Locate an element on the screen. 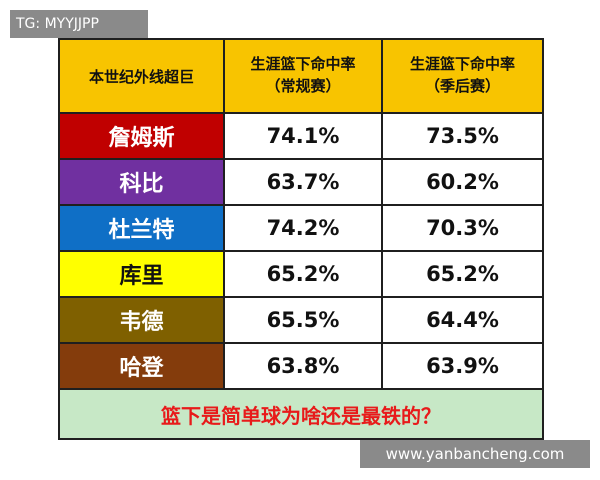 Image resolution: width=600 pixels, height=480 pixels. table-footer-question: 篮下是简单球为啥还是最铁的？ is located at coordinates (301, 413).